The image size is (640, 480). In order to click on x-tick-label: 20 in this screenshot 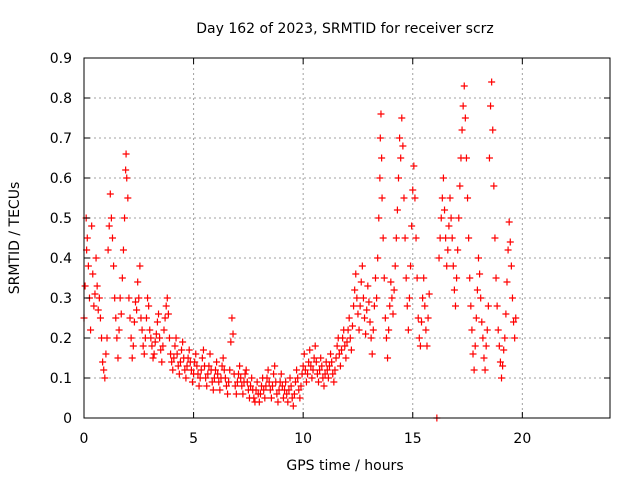, I will do `click(522, 439)`.